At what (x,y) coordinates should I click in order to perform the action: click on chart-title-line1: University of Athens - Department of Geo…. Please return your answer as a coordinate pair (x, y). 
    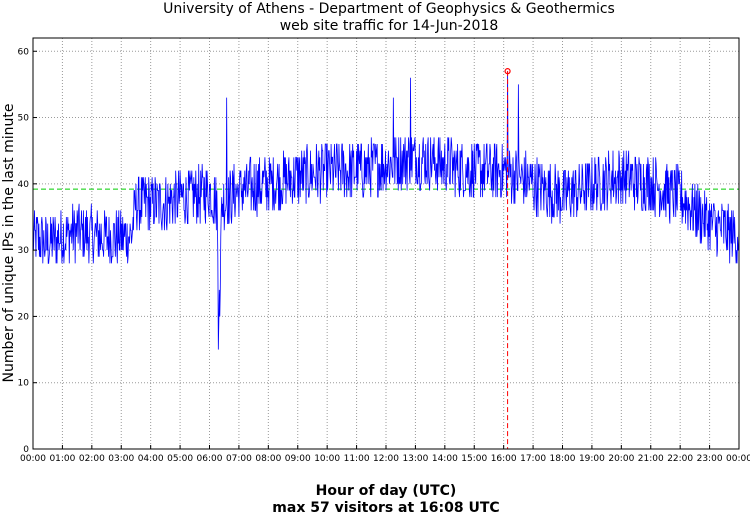
    Looking at the image, I should click on (389, 9).